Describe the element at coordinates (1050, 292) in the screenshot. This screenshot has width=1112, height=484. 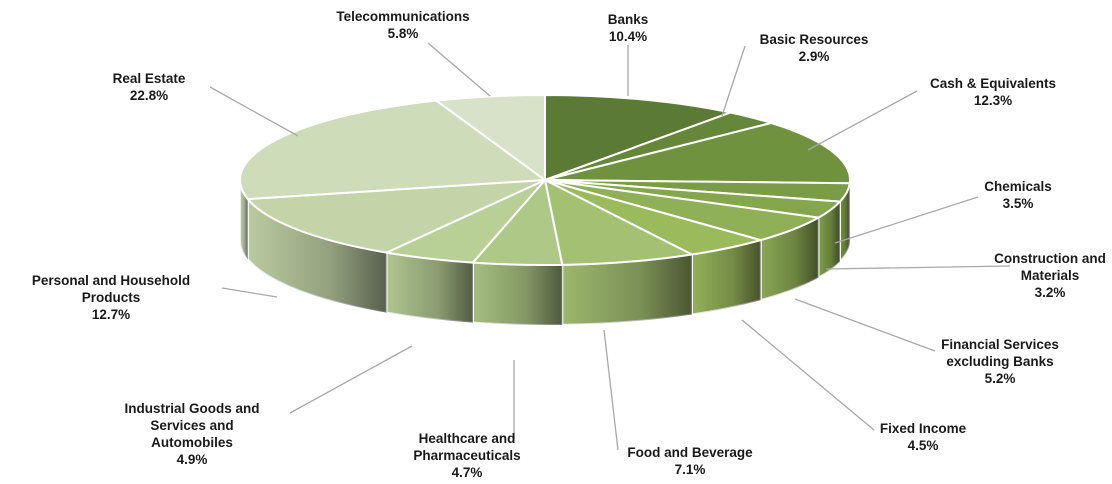
I see `slice-value: 3.2%` at that location.